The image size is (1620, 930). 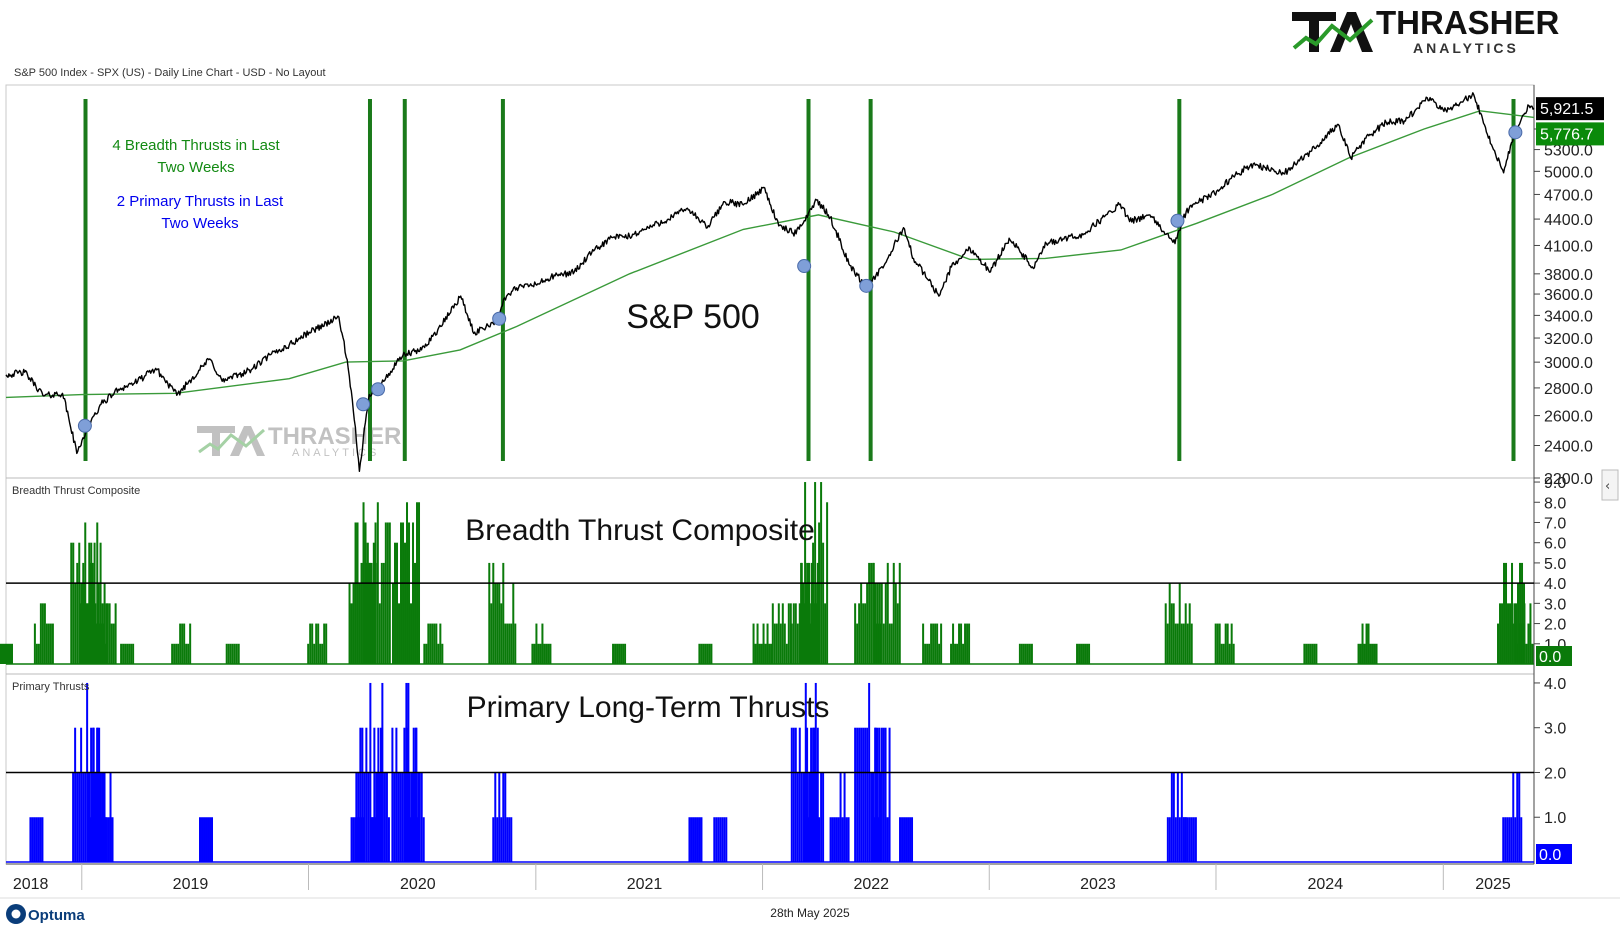 I want to click on price-ytick-label-5: 3200.0, so click(x=1568, y=339).